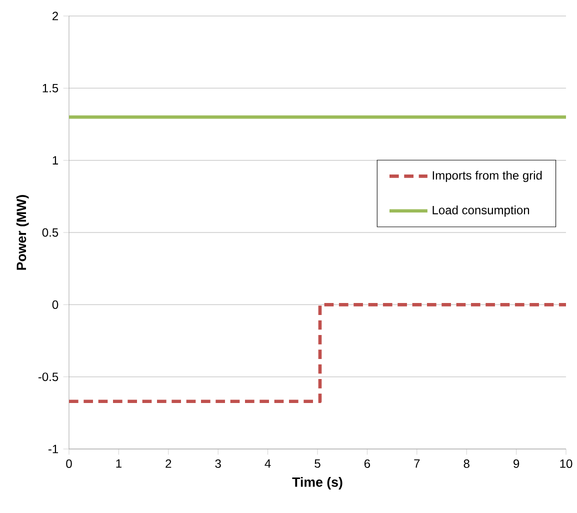 This screenshot has height=513, width=577. Describe the element at coordinates (50, 88) in the screenshot. I see `y-tick-label: 1.5` at that location.